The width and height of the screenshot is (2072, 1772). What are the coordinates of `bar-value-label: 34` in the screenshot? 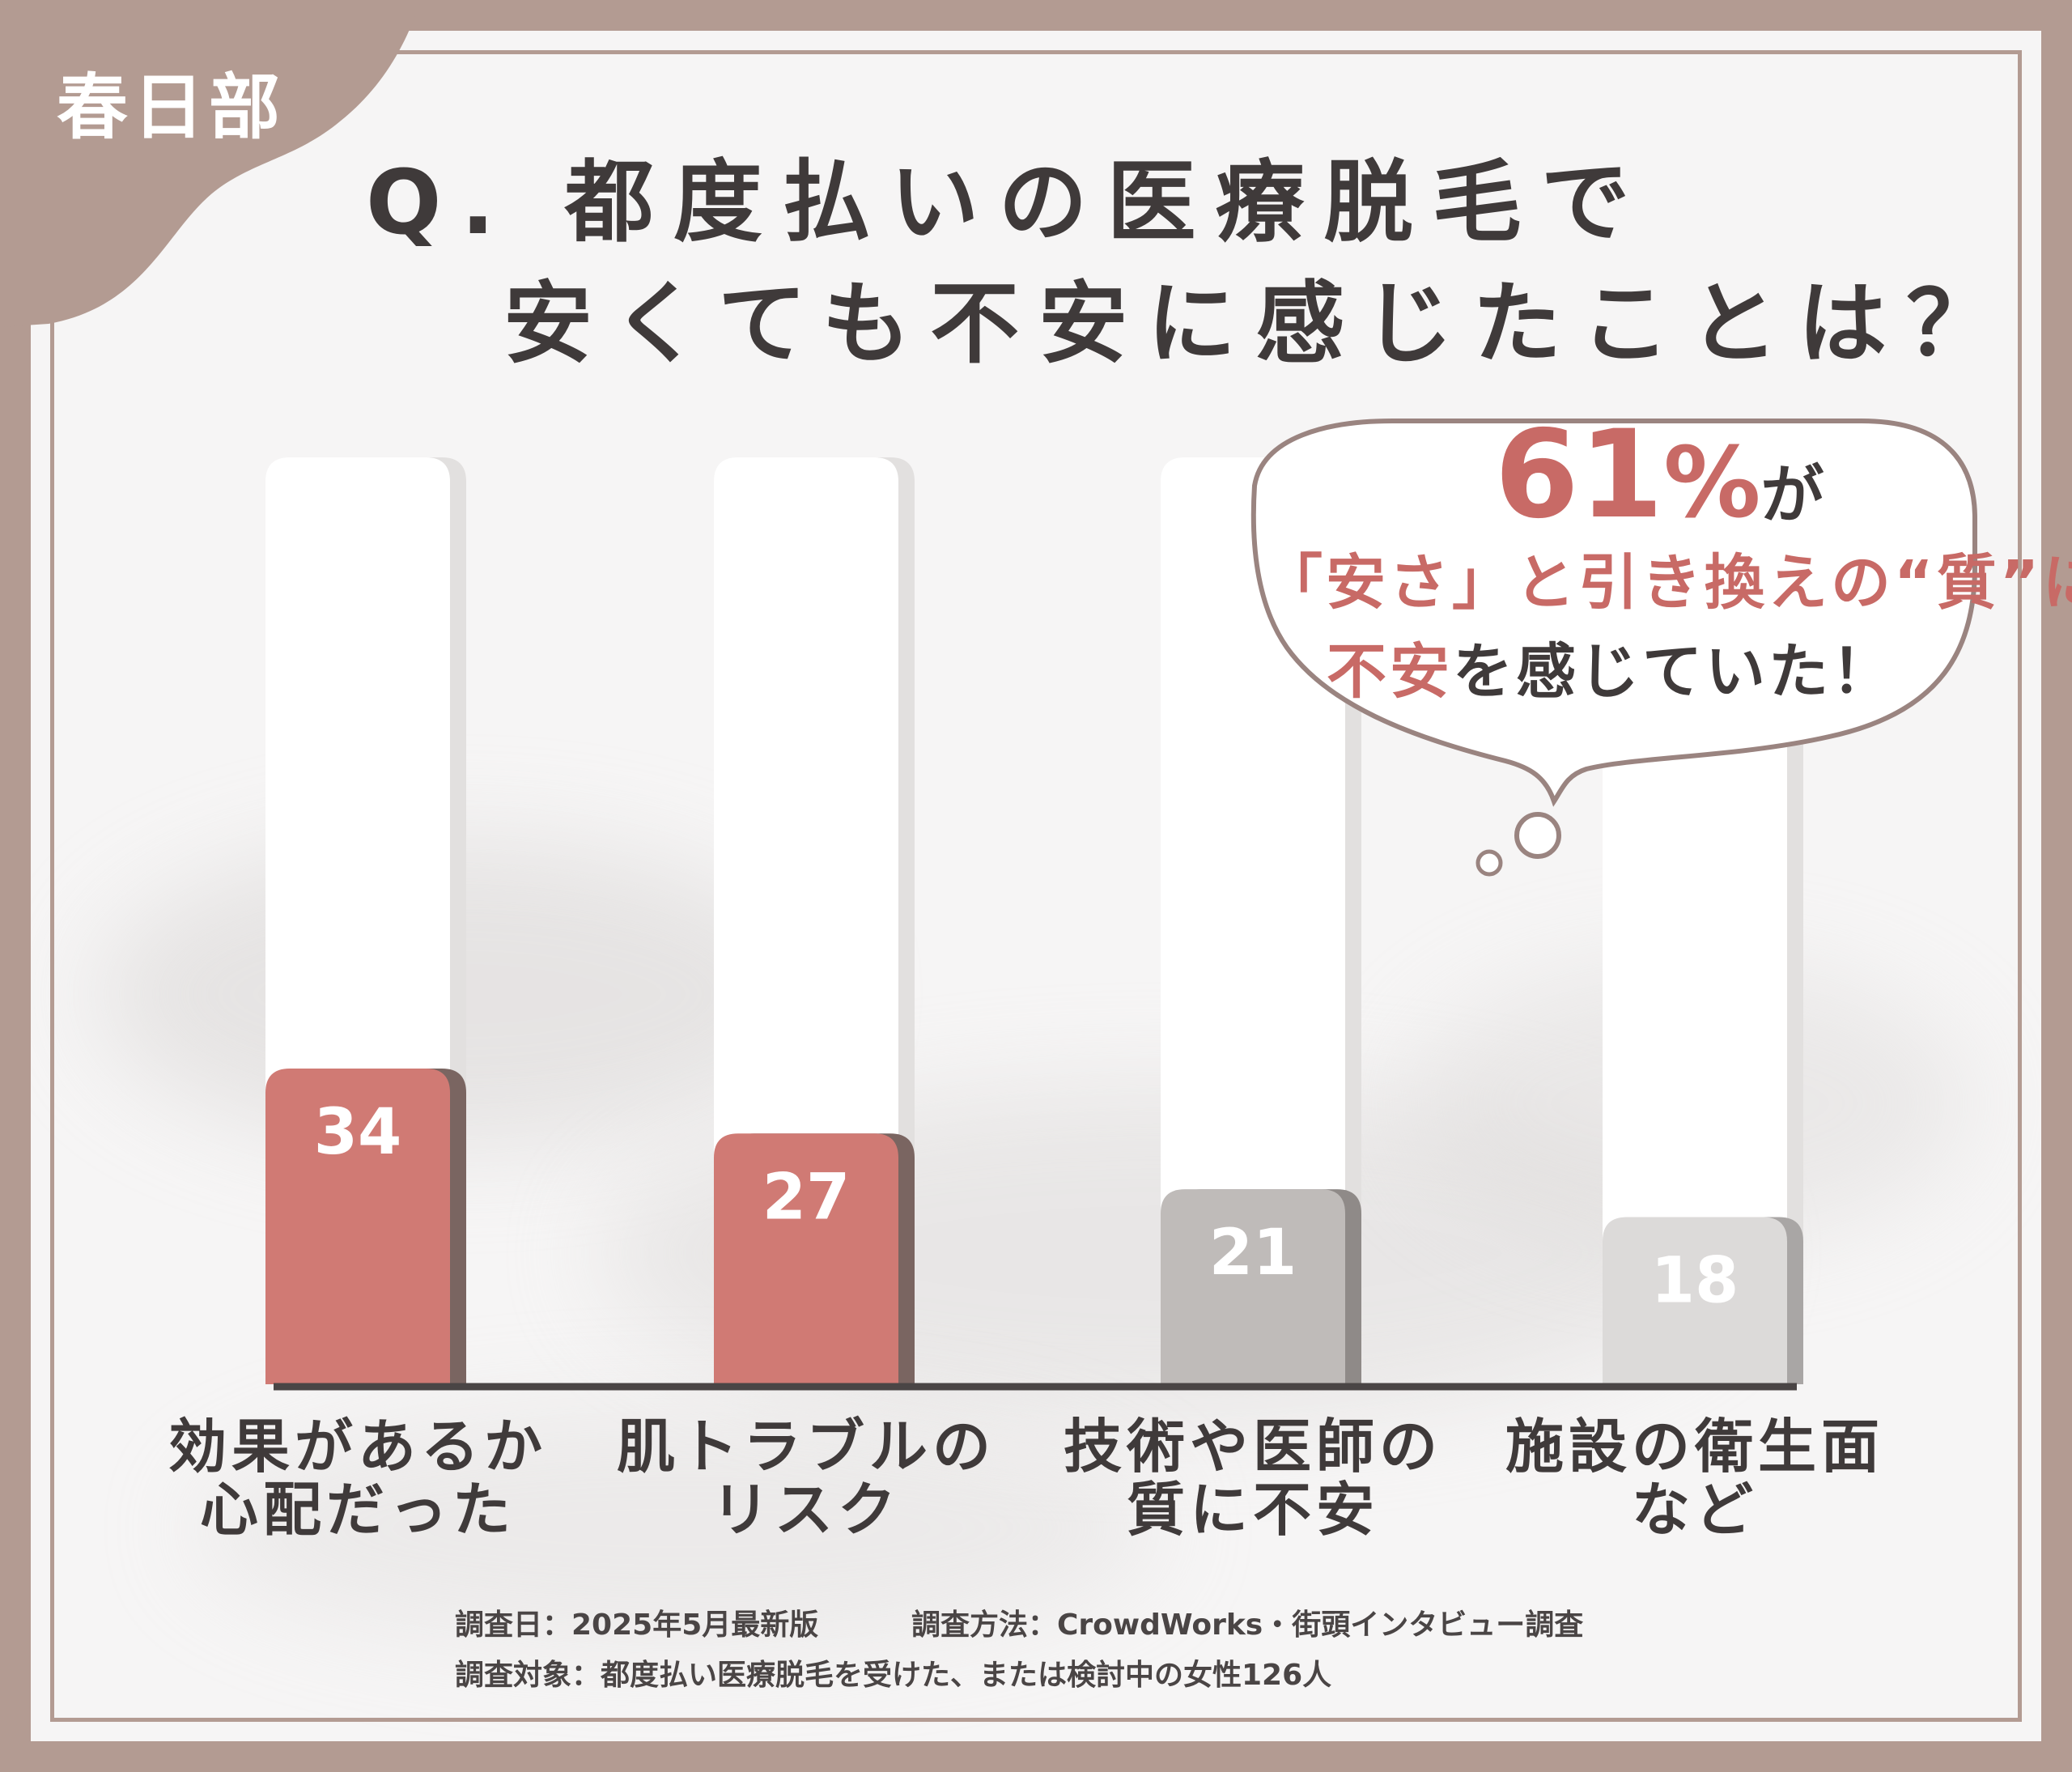 It's located at (358, 1133).